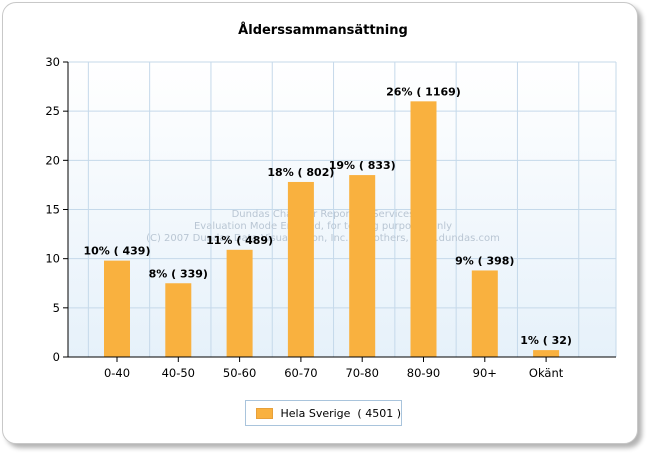  Describe the element at coordinates (52, 259) in the screenshot. I see `y-tick-label: 10` at that location.